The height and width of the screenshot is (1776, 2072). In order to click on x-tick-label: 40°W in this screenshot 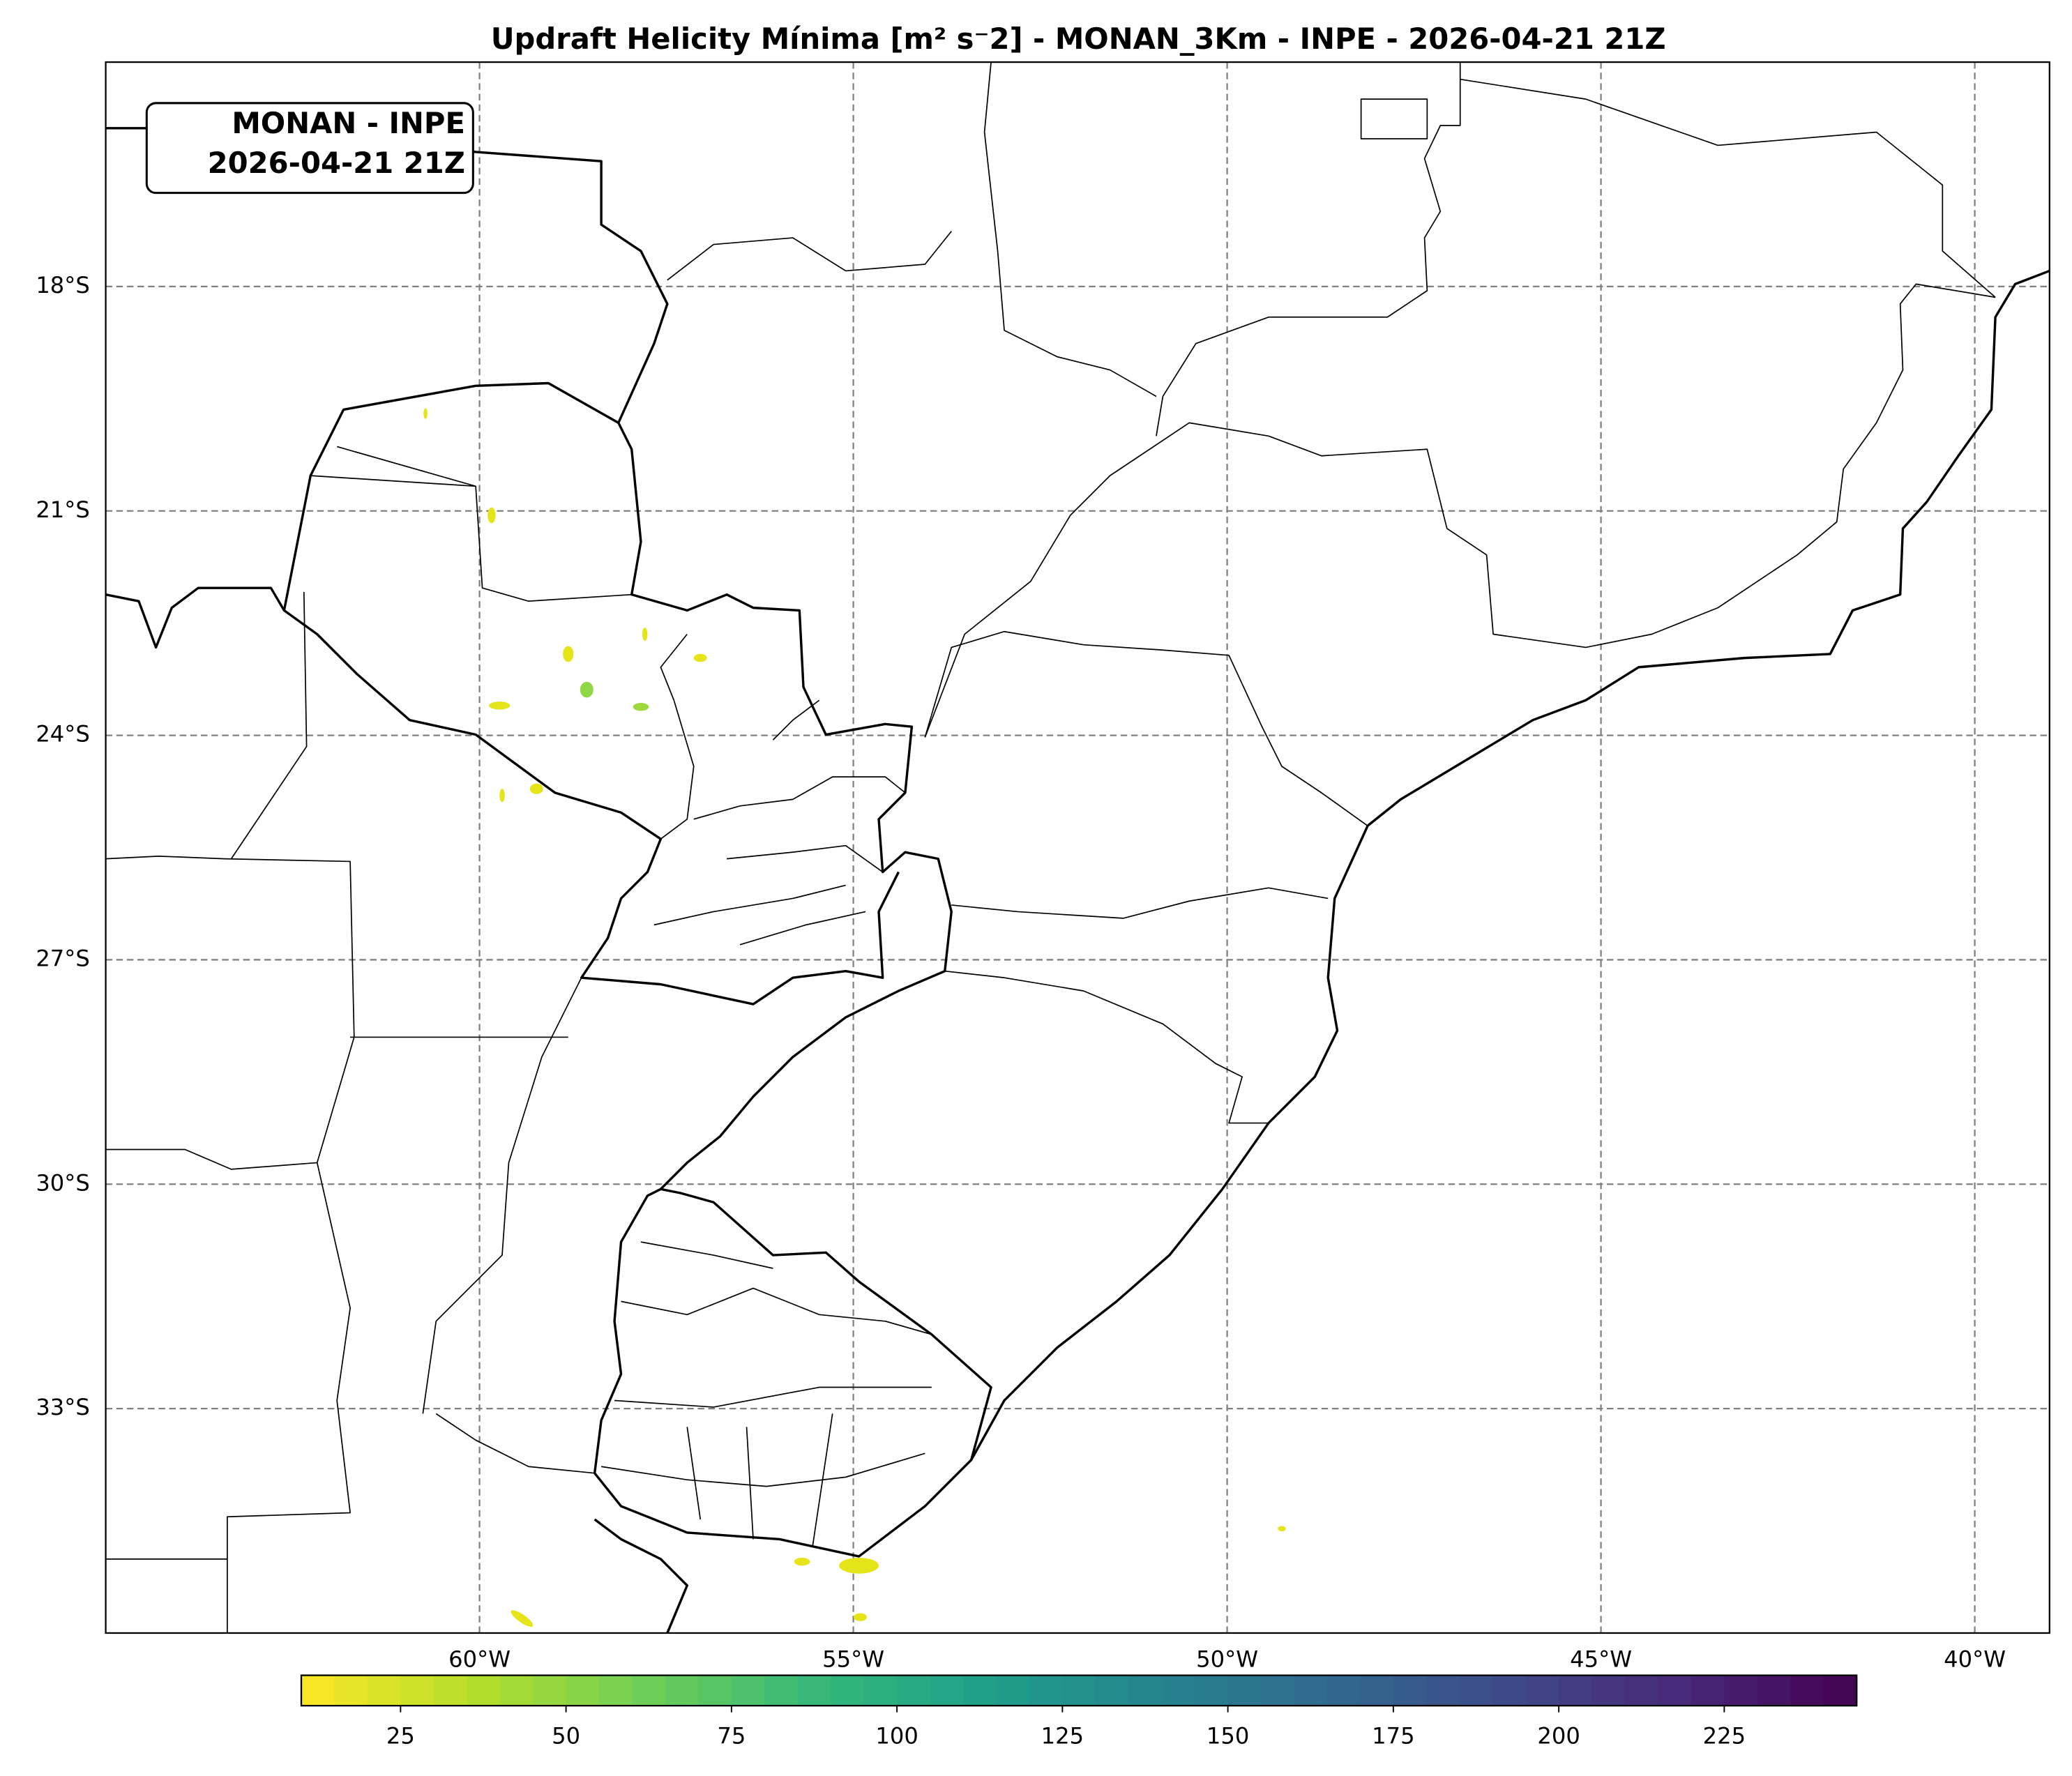, I will do `click(1975, 1659)`.